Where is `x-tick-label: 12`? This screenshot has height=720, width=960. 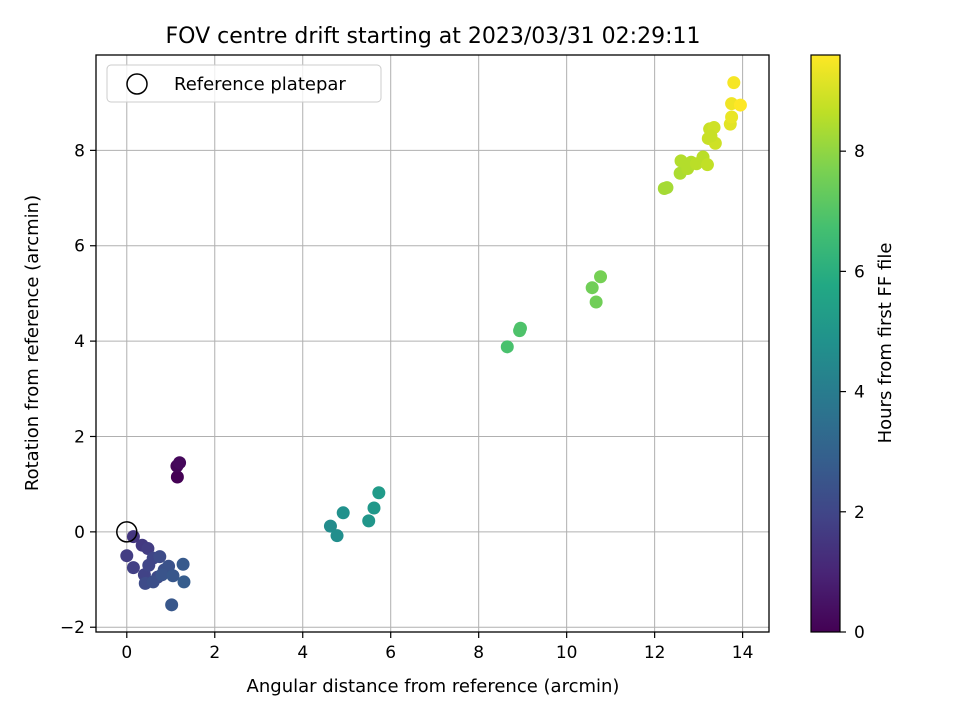 x-tick-label: 12 is located at coordinates (655, 653).